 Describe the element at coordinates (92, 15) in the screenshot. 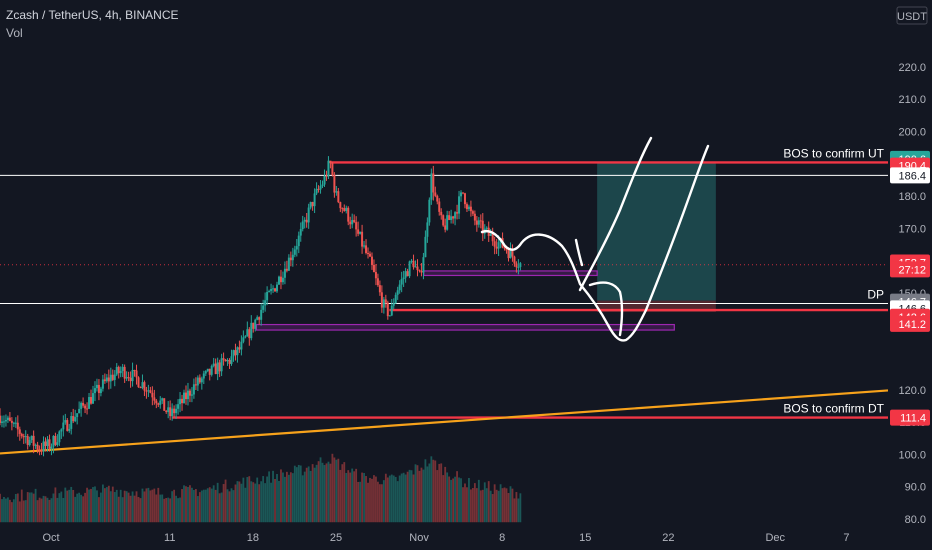

I see `symbol-title: Zcash / TetherUS, 4h, BINANCE` at that location.